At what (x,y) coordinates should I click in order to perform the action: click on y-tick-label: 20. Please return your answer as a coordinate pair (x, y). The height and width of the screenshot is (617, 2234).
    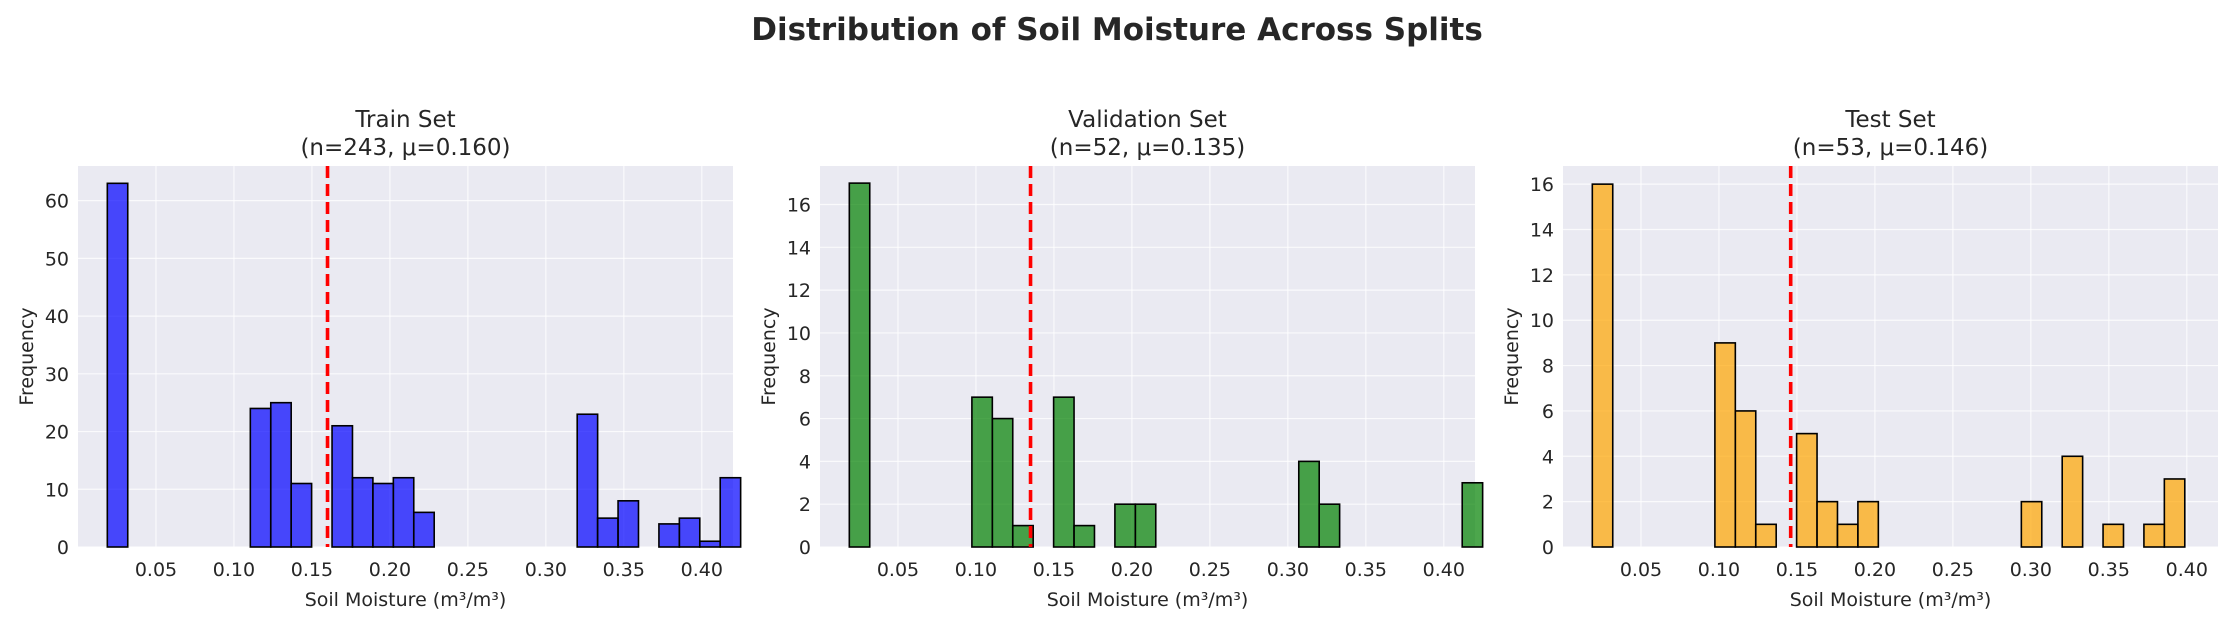
    Looking at the image, I should click on (57, 433).